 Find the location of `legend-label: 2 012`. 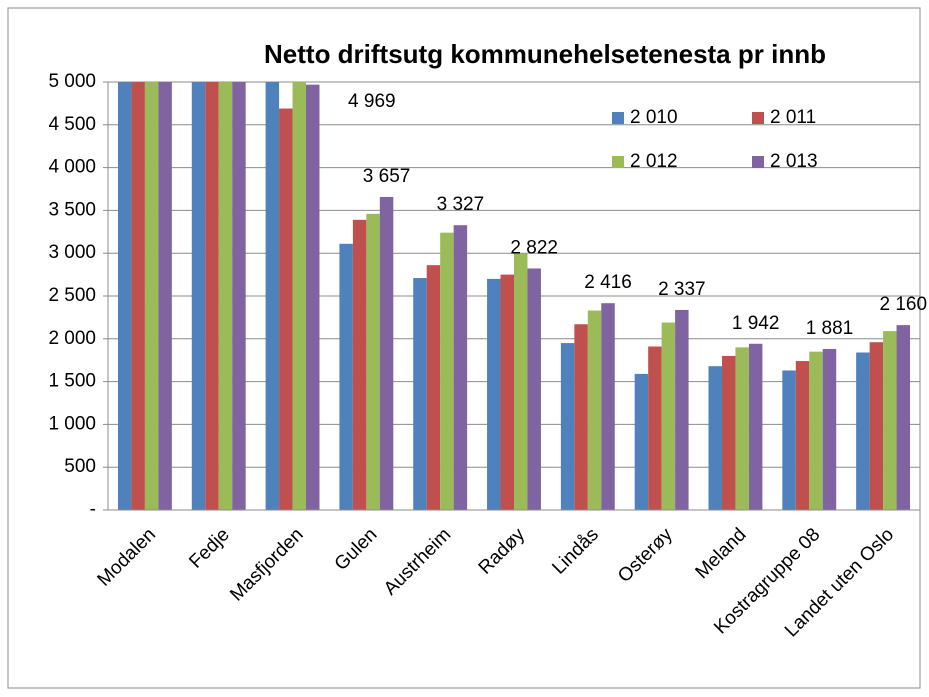

legend-label: 2 012 is located at coordinates (654, 161).